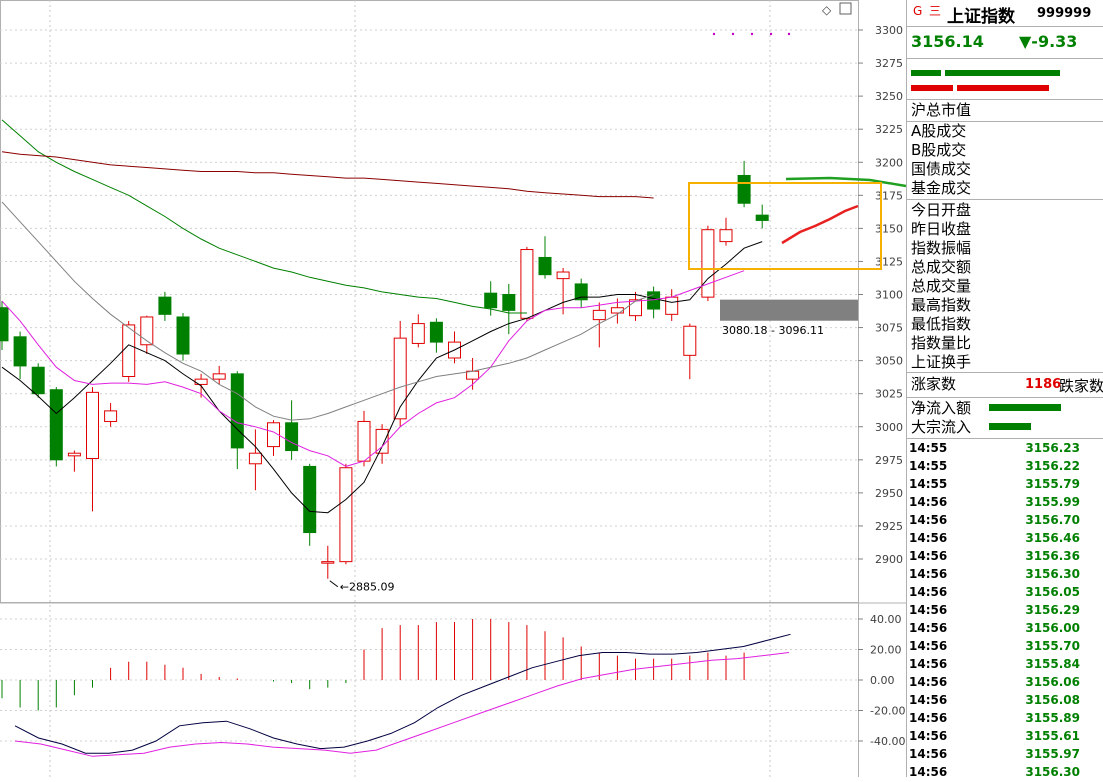  What do you see at coordinates (1005, 647) in the screenshot?
I see `tick-row: 14:56 3155.70` at bounding box center [1005, 647].